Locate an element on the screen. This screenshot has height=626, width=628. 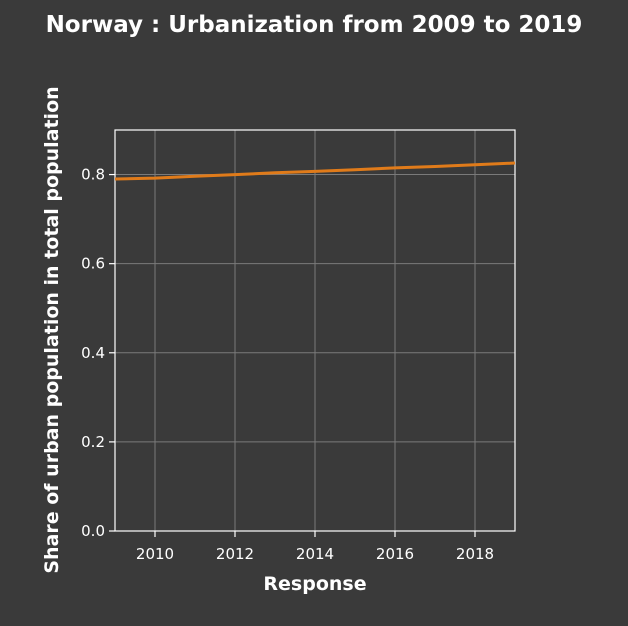
x-tick-label: 2014 is located at coordinates (315, 554).